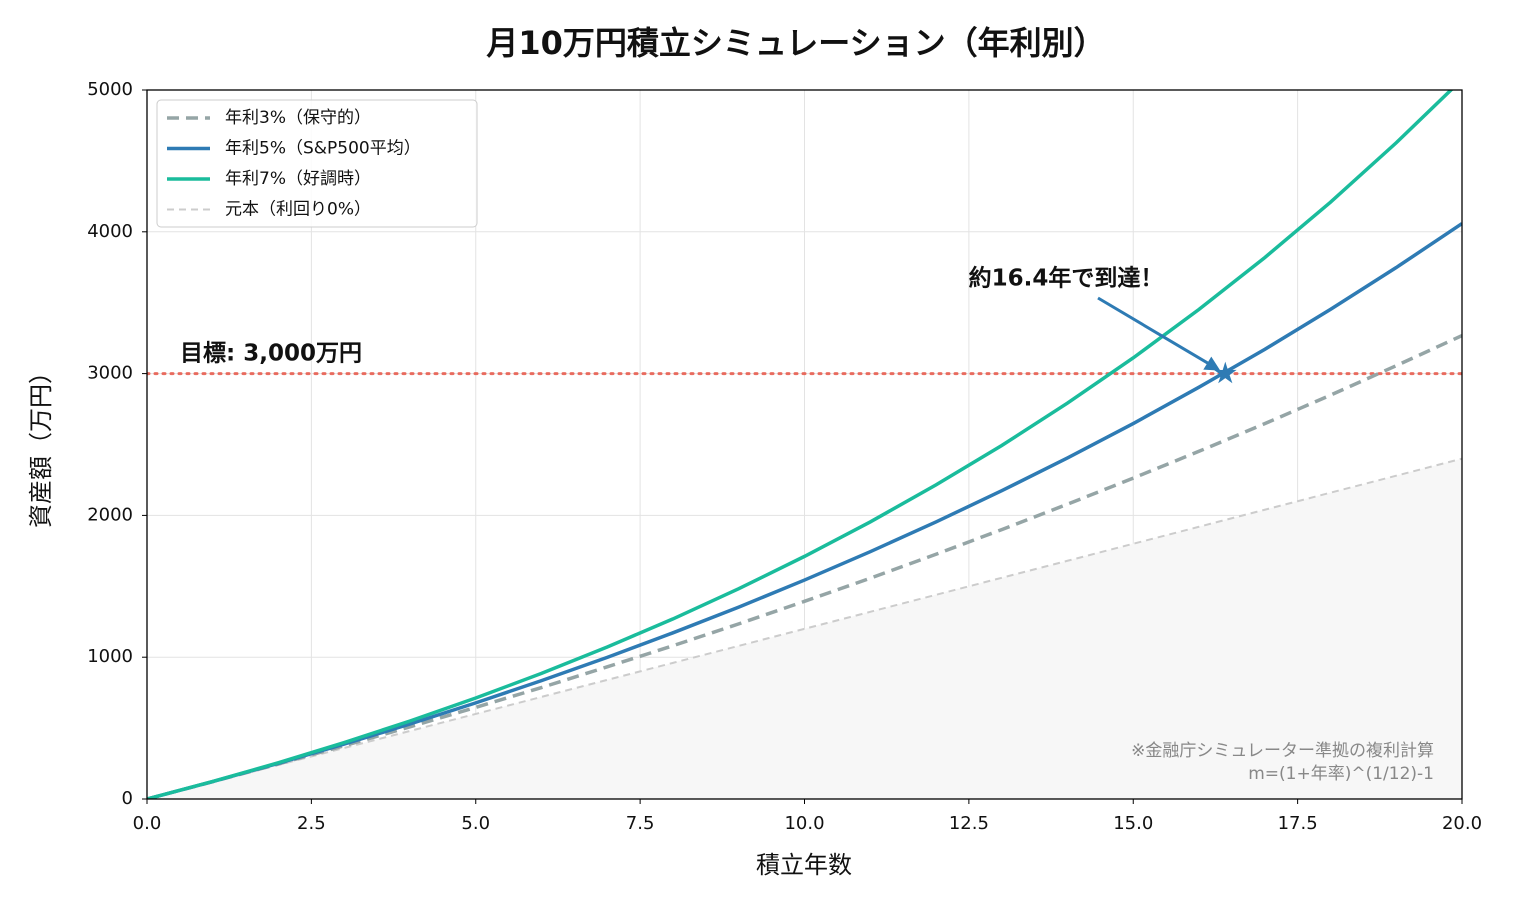 The width and height of the screenshot is (1516, 913). I want to click on legend-label: 元本（利回り0%）, so click(298, 210).